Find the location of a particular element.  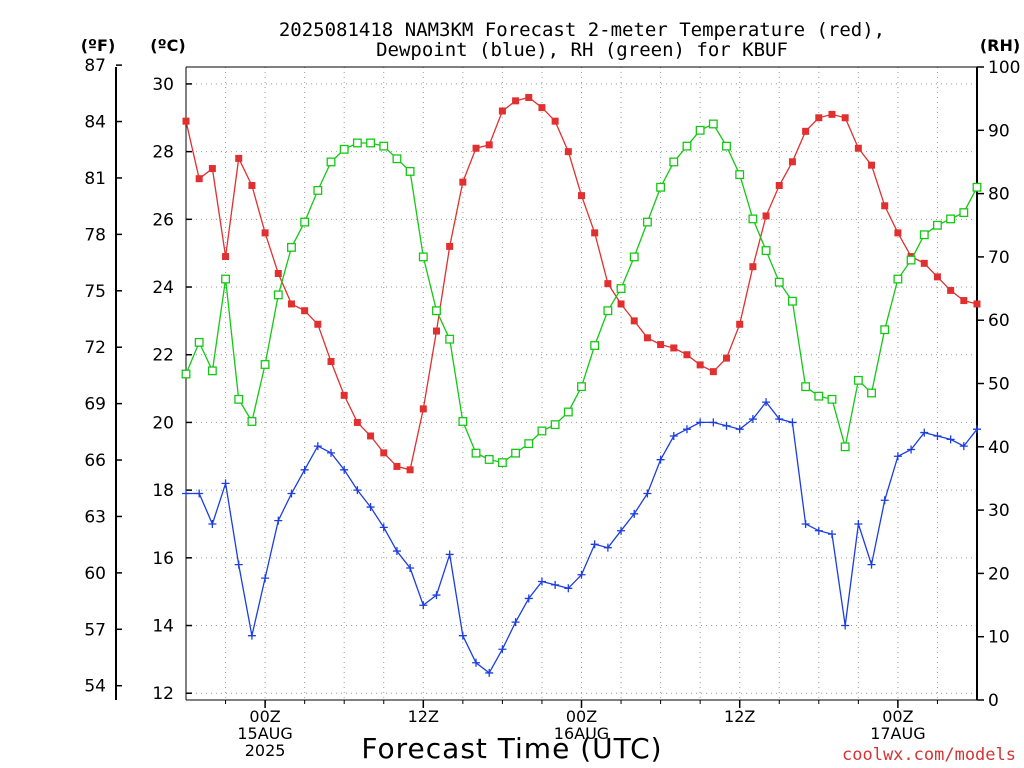

rh-tick-label: 40 is located at coordinates (999, 448).